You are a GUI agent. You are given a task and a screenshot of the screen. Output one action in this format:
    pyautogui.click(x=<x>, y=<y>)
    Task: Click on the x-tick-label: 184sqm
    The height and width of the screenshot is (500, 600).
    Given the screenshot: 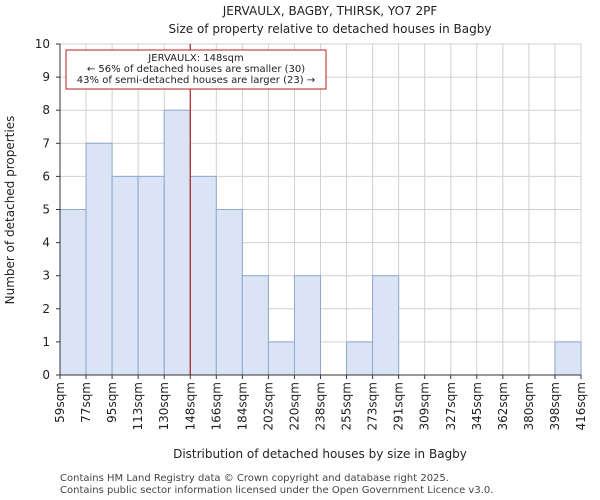 What is the action you would take?
    pyautogui.click(x=242, y=406)
    